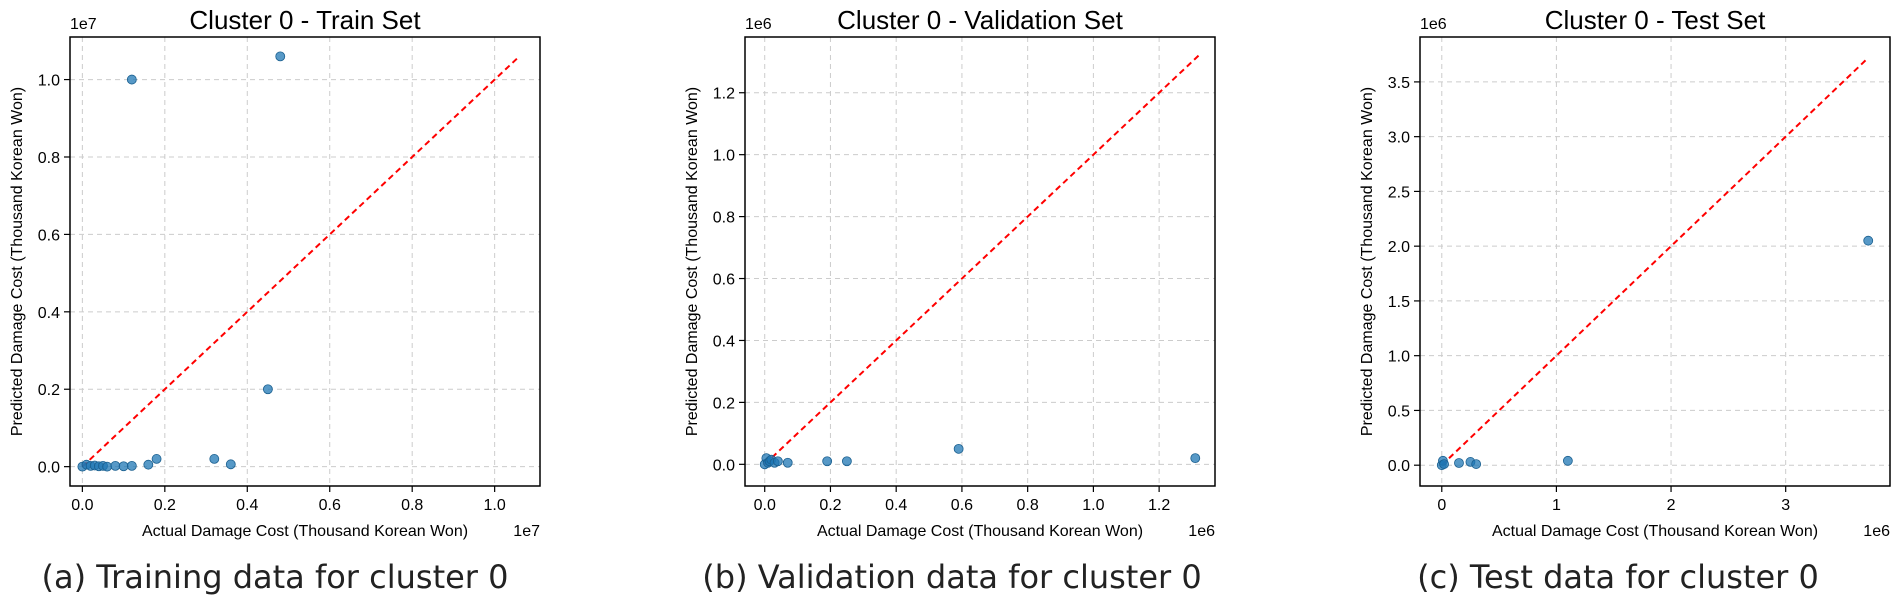 Image resolution: width=1897 pixels, height=601 pixels. I want to click on y-tick-label: 2.5, so click(1399, 192).